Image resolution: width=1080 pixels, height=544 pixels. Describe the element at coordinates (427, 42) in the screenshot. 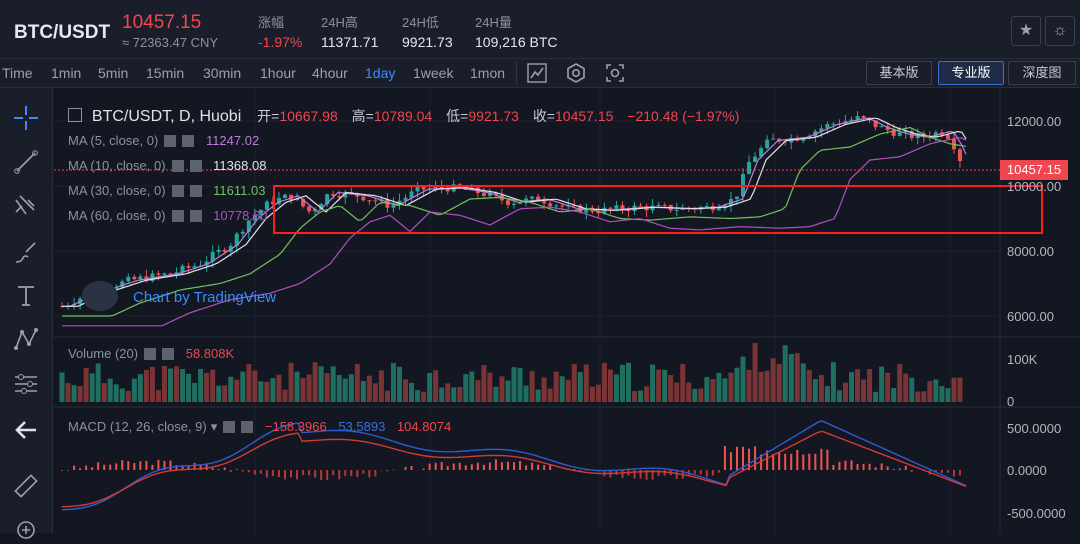

I see `low-24h-value: 9921.73` at that location.